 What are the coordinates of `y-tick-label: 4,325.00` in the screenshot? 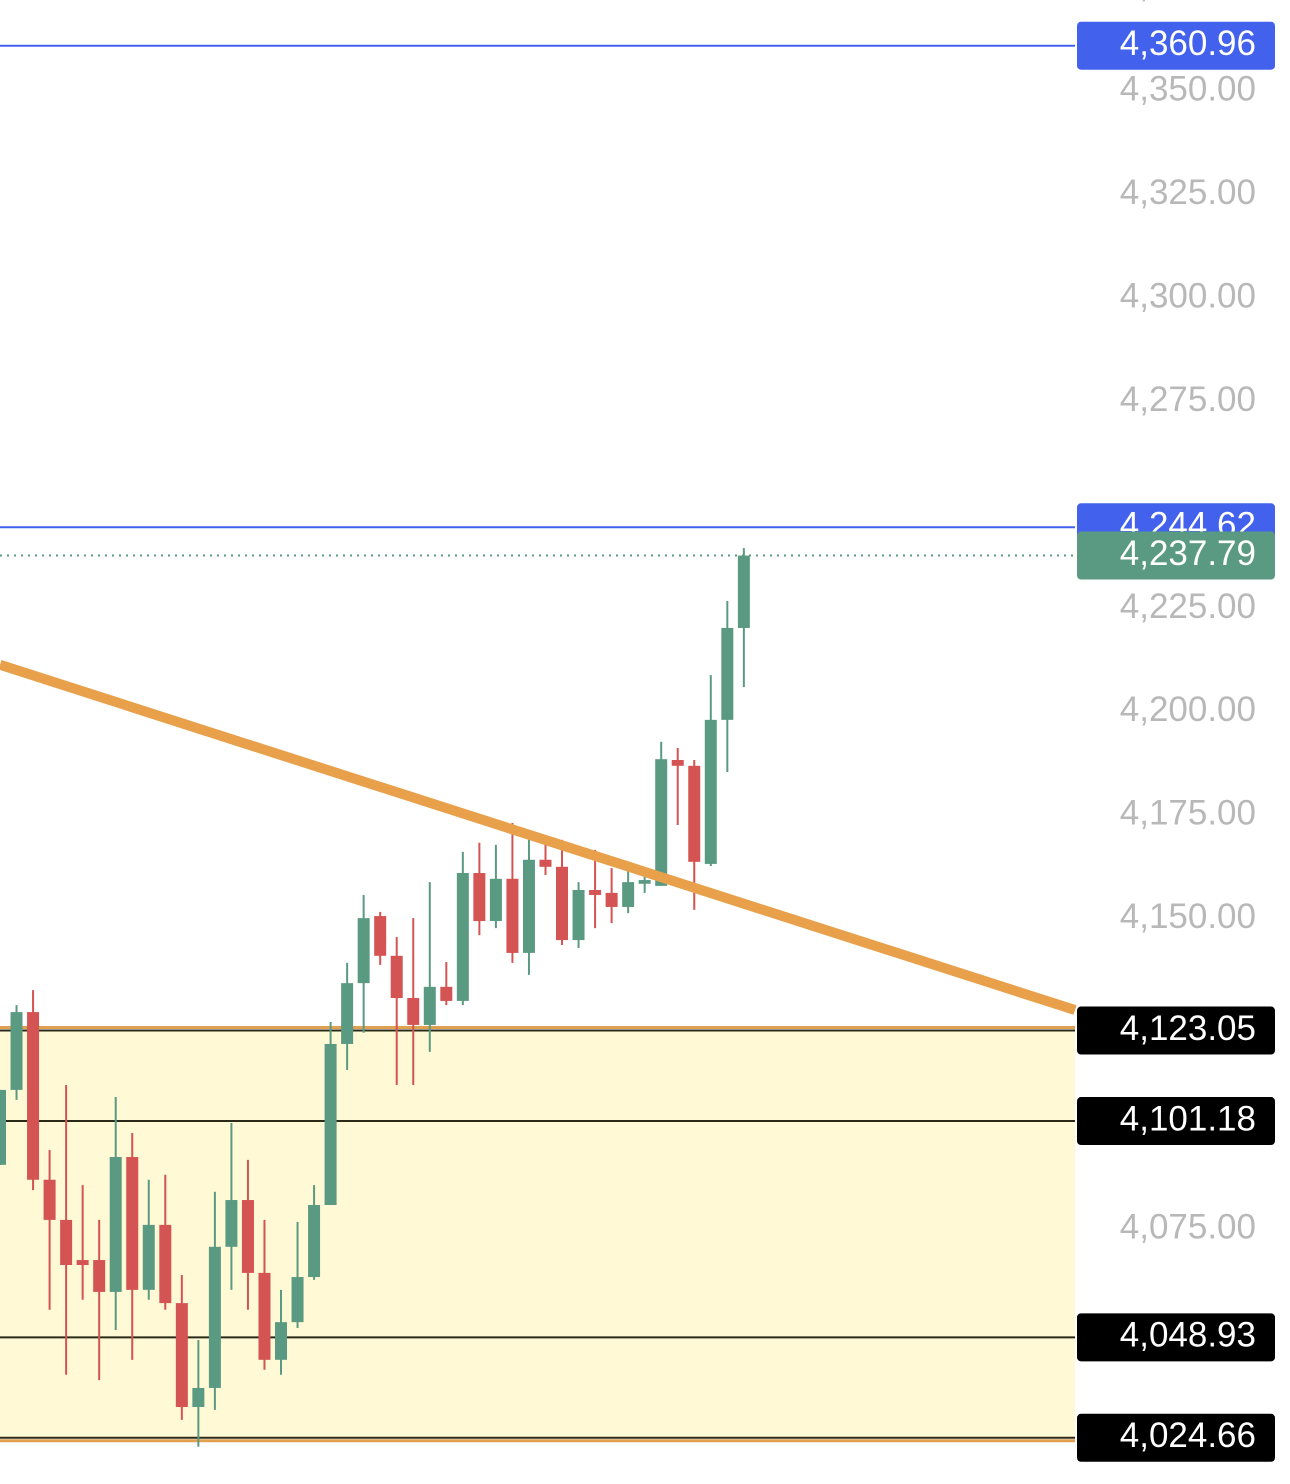 It's located at (1188, 192).